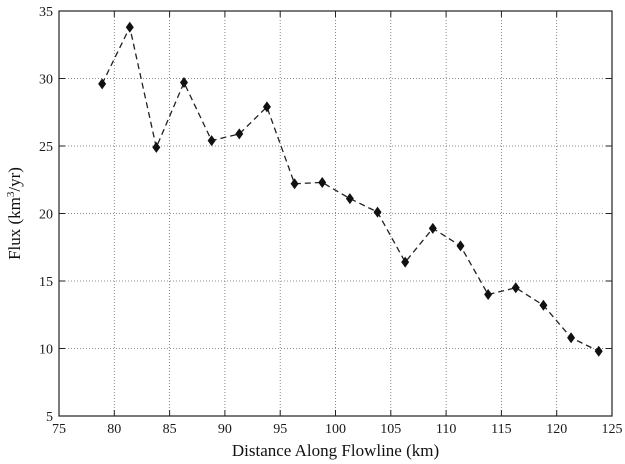 The image size is (625, 464). What do you see at coordinates (390, 429) in the screenshot?
I see `x-tick-label: 105` at bounding box center [390, 429].